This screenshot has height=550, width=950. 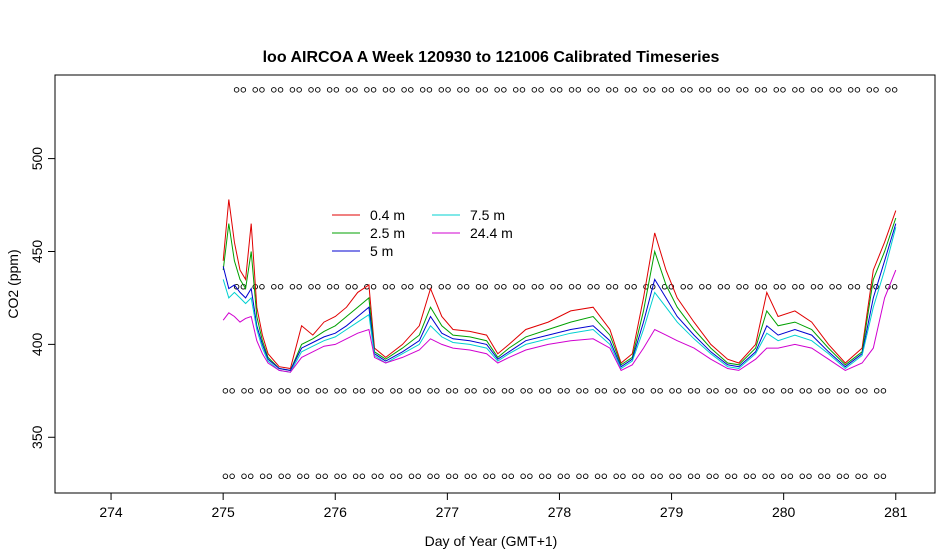 I want to click on y-axis: 350 400 450 500, so click(x=42, y=298).